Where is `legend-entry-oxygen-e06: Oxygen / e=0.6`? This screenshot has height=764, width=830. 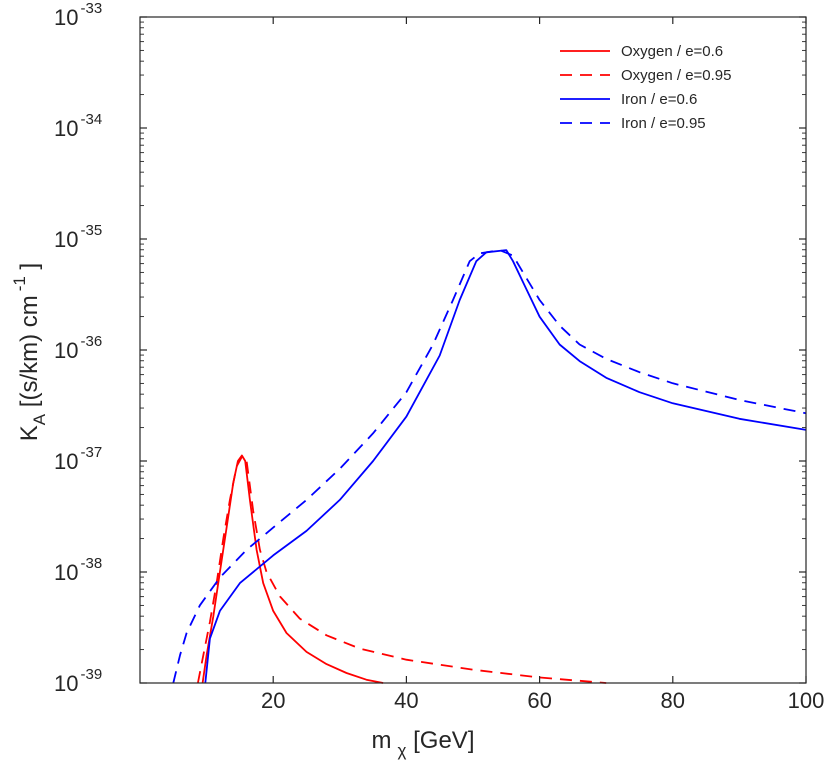 legend-entry-oxygen-e06: Oxygen / e=0.6 is located at coordinates (641, 51).